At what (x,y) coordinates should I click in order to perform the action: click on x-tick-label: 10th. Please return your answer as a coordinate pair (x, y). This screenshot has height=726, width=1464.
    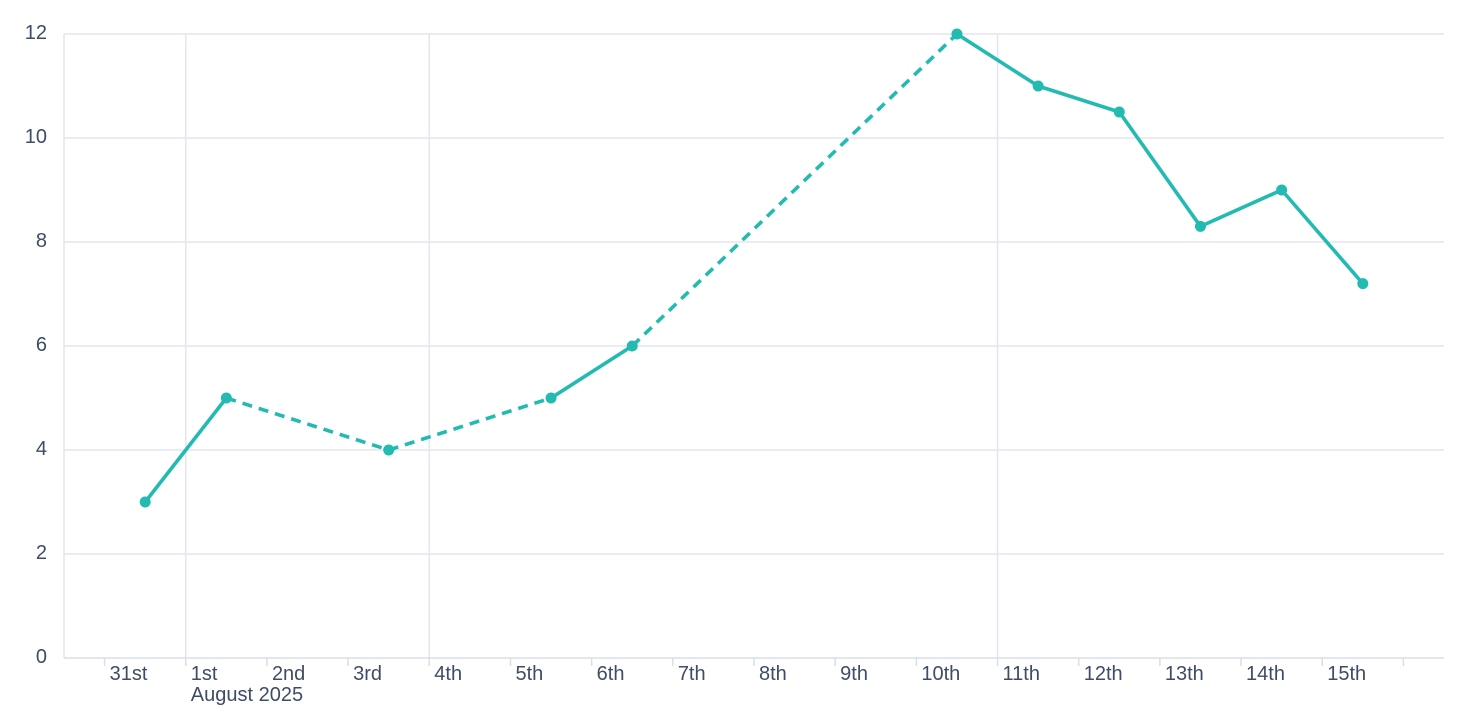
    Looking at the image, I should click on (940, 674).